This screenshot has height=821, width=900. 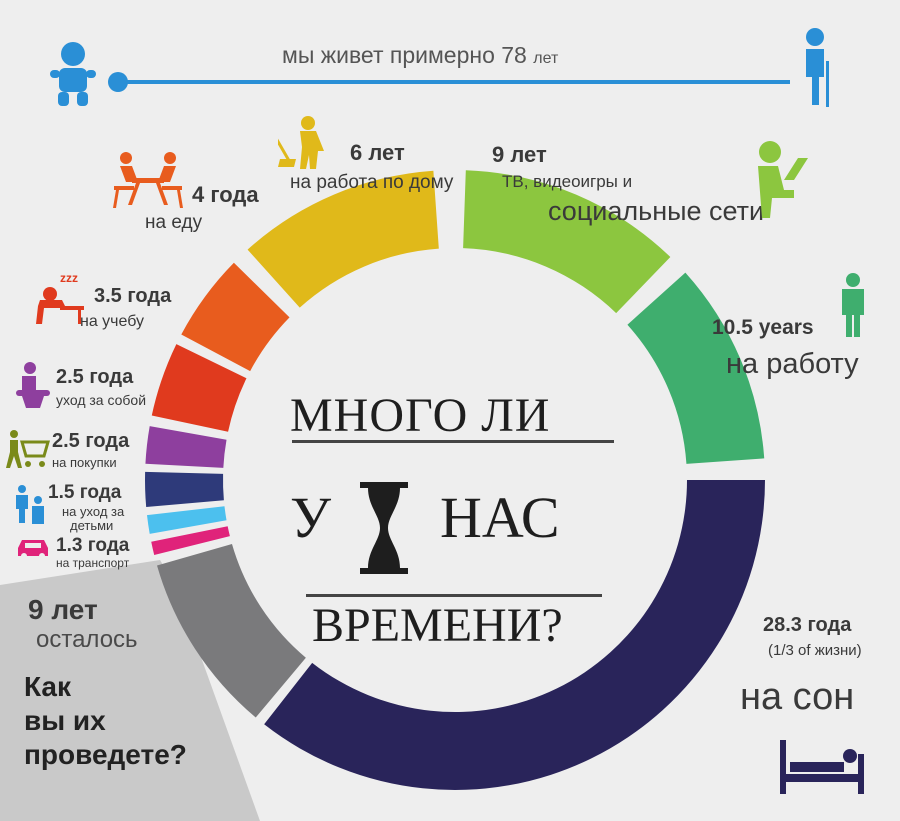 I want to click on transport-value: 1.3 года, so click(x=93, y=545).